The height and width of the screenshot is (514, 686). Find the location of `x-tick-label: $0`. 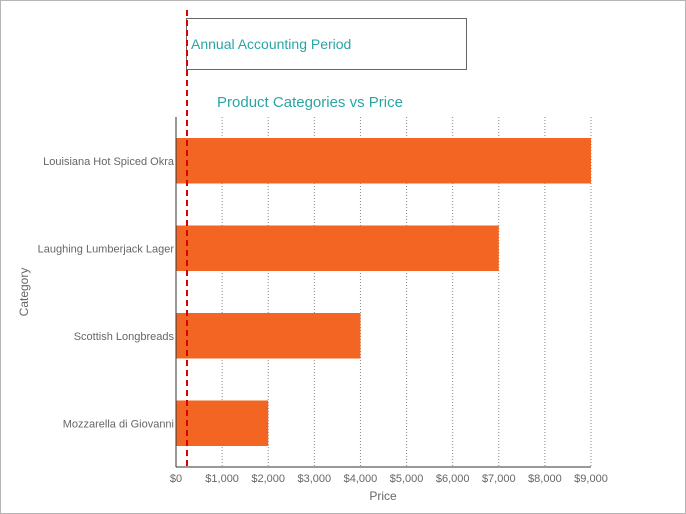

x-tick-label: $0 is located at coordinates (176, 479).